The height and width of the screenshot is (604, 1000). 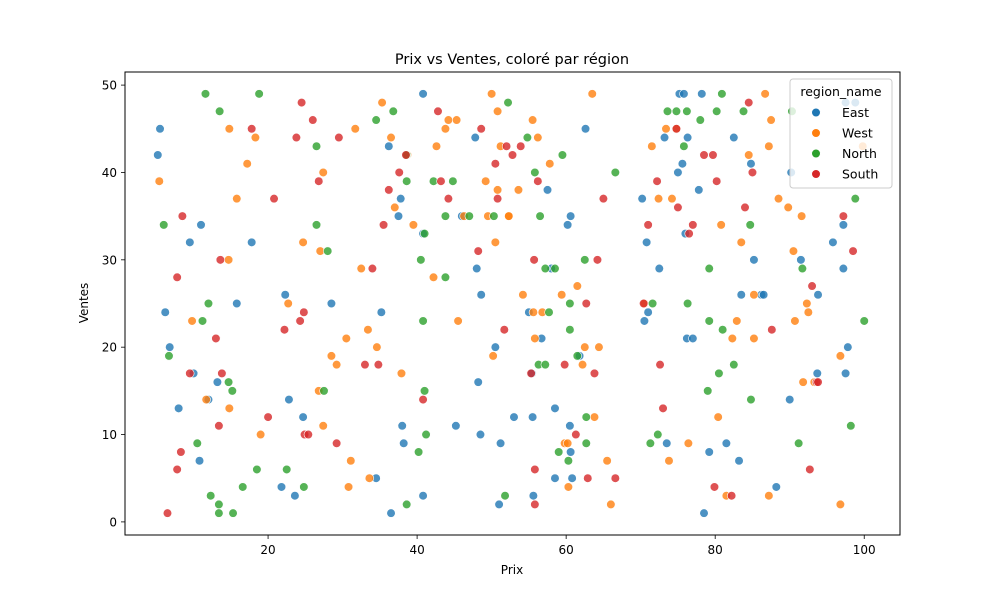 What do you see at coordinates (267, 550) in the screenshot?
I see `x-tick-label: 20` at bounding box center [267, 550].